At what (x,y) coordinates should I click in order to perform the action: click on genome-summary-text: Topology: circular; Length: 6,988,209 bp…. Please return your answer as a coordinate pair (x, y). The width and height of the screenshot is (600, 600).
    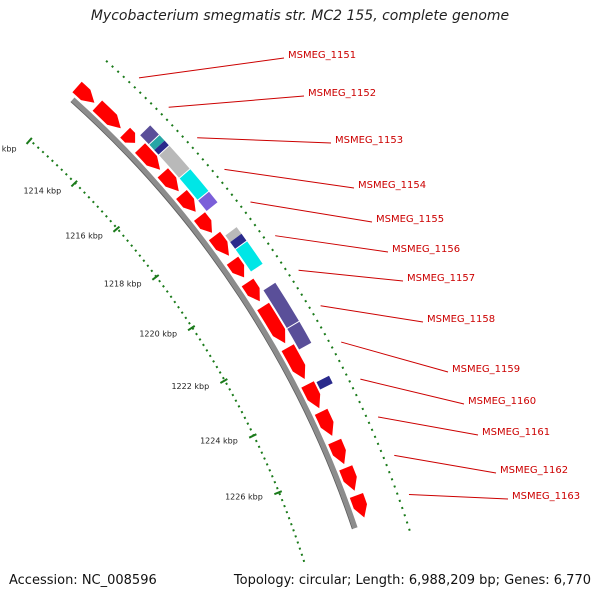
    Looking at the image, I should click on (412, 580).